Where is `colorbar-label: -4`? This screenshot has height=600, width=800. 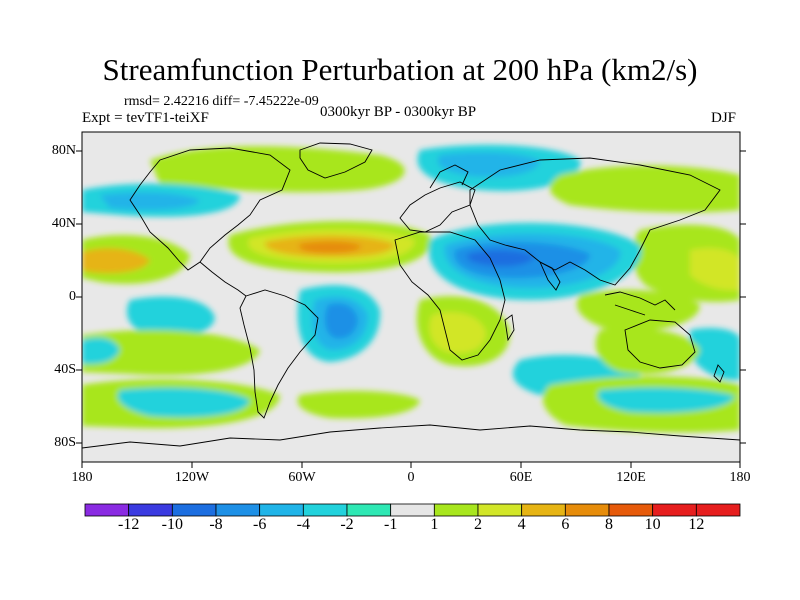 colorbar-label: -4 is located at coordinates (303, 524).